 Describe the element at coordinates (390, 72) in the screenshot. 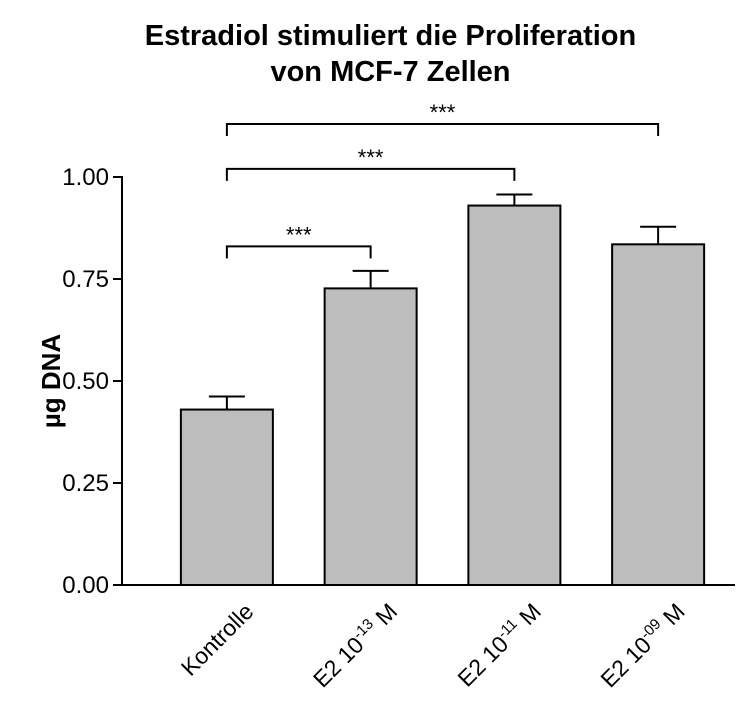

I see `chart-title-line-2: von MCF-7 Zellen` at that location.